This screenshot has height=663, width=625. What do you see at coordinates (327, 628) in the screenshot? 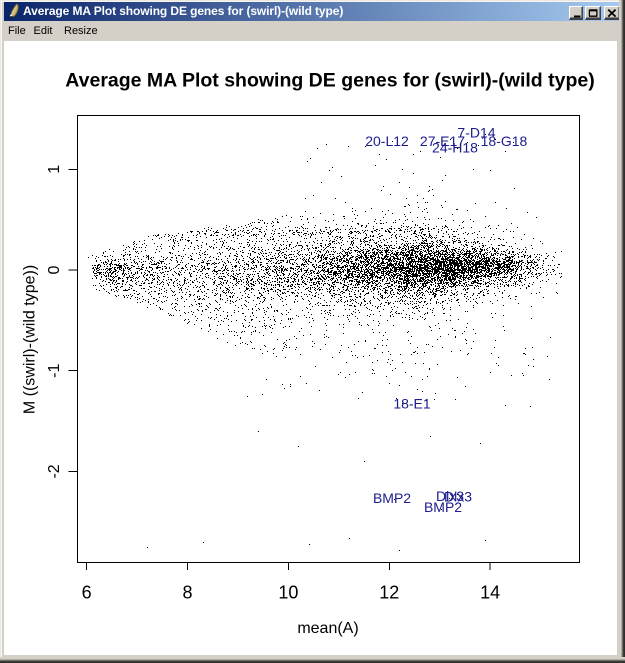
I see `svg-text: mean(A)` at bounding box center [327, 628].